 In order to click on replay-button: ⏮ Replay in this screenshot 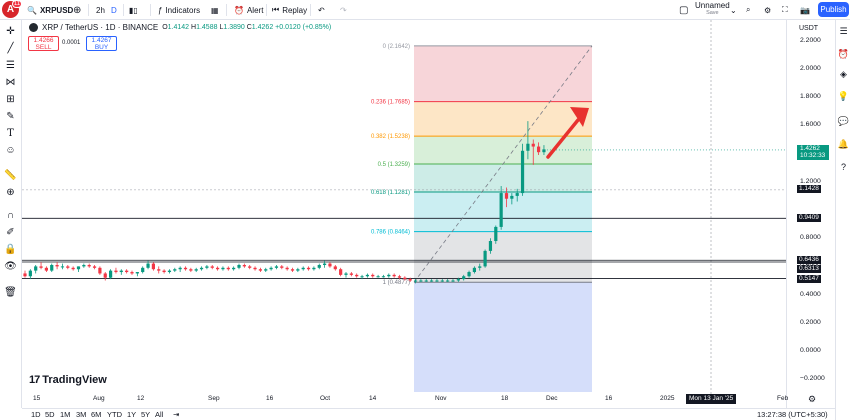, I will do `click(289, 10)`.